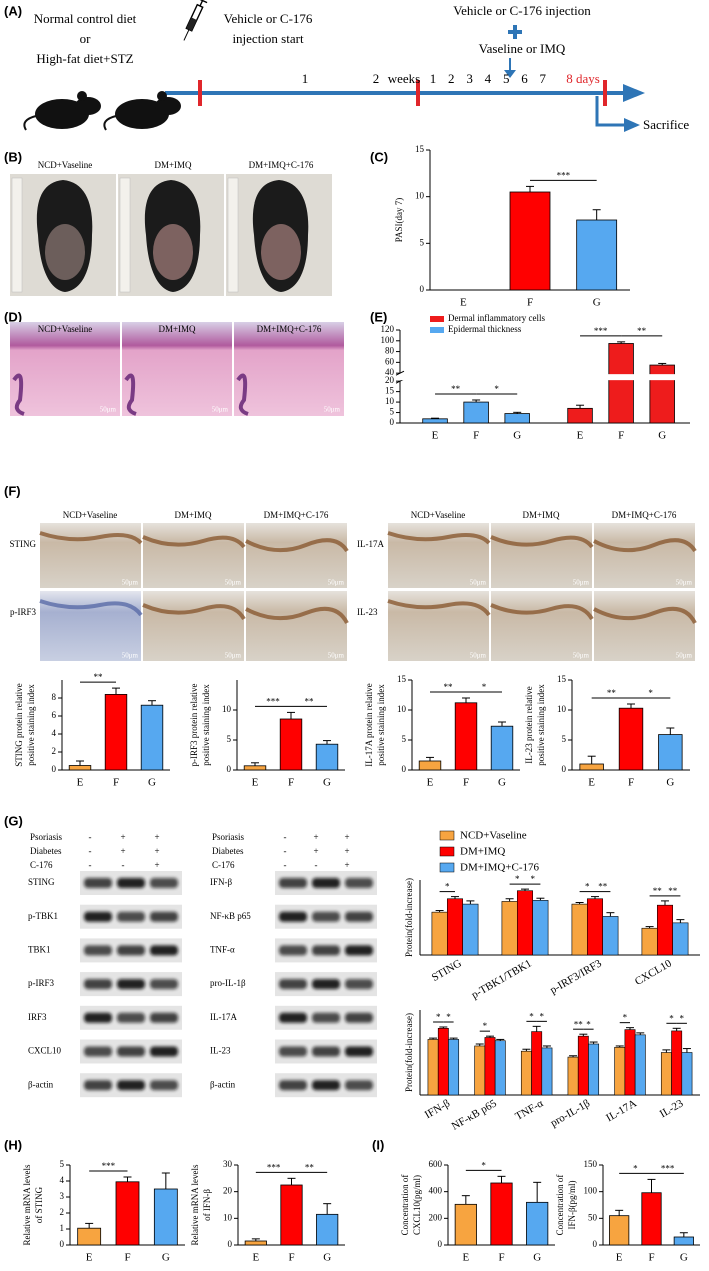 The image size is (709, 1271). What do you see at coordinates (233, 235) in the screenshot?
I see `ruler` at bounding box center [233, 235].